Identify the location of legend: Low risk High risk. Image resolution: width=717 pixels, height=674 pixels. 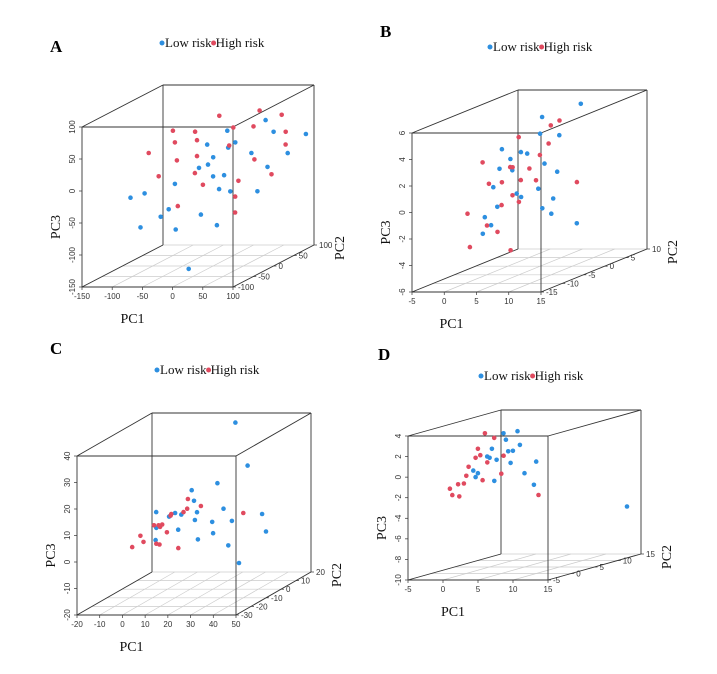
(207, 369).